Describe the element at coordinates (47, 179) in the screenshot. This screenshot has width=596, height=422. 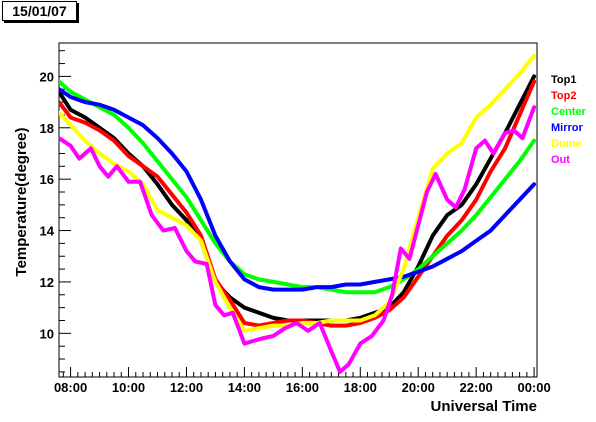
I see `y-tick-label: 16` at that location.